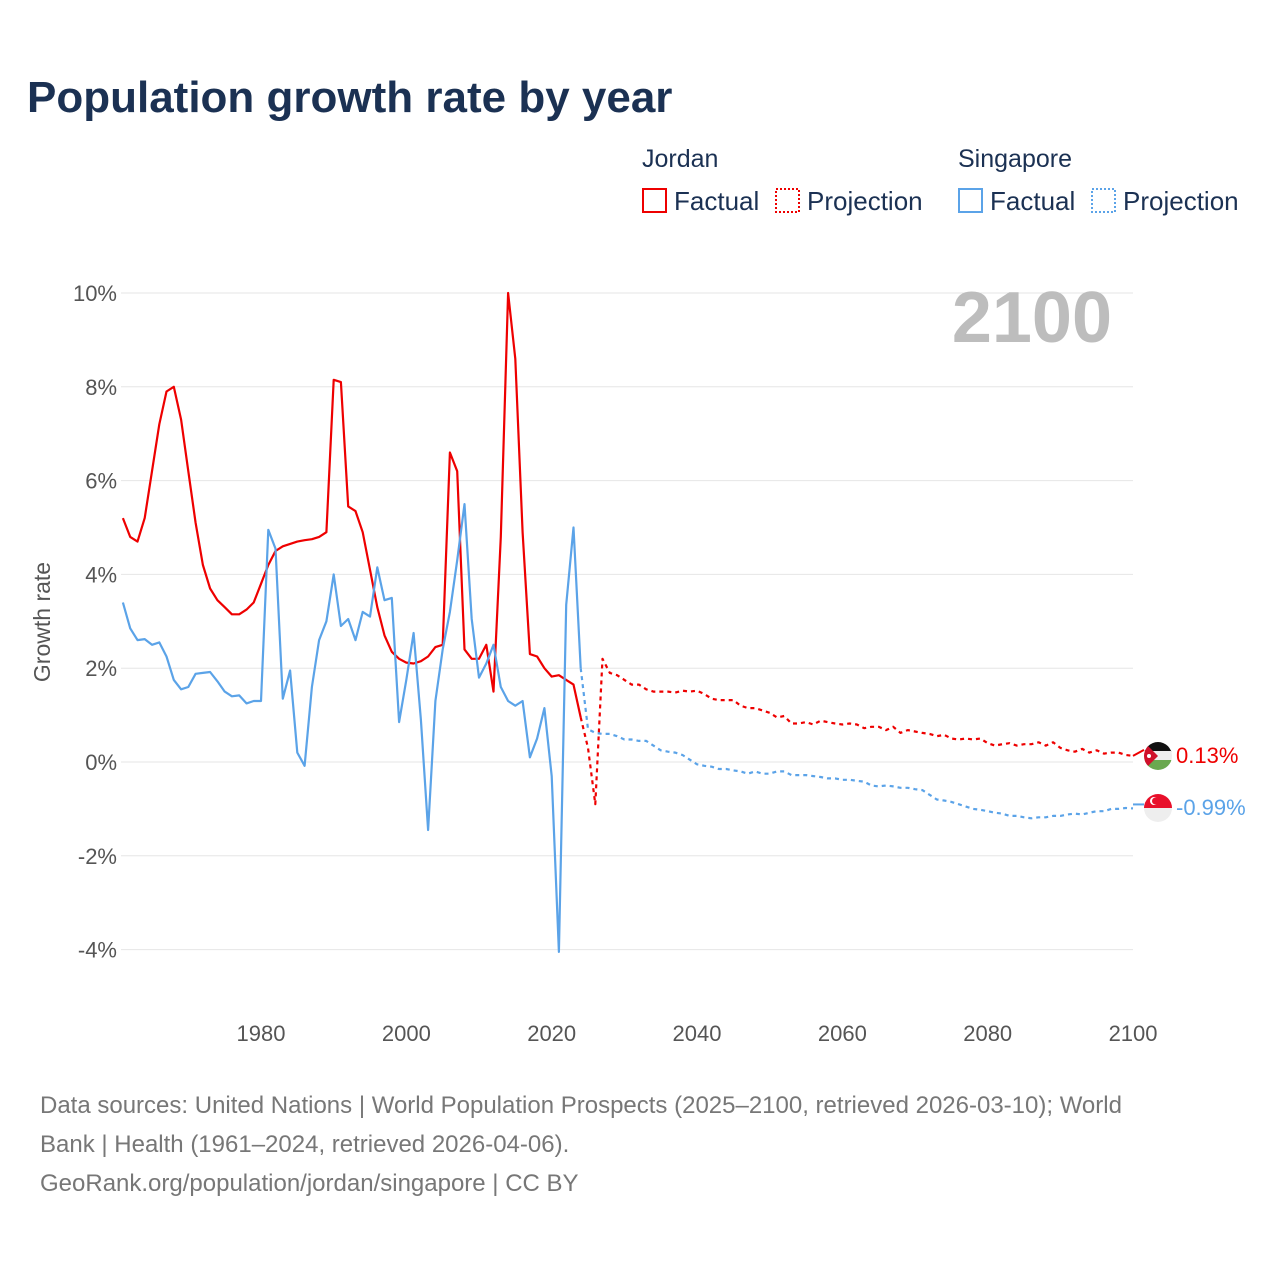 The height and width of the screenshot is (1285, 1280). What do you see at coordinates (1032, 318) in the screenshot?
I see `year-badge: 2100` at bounding box center [1032, 318].